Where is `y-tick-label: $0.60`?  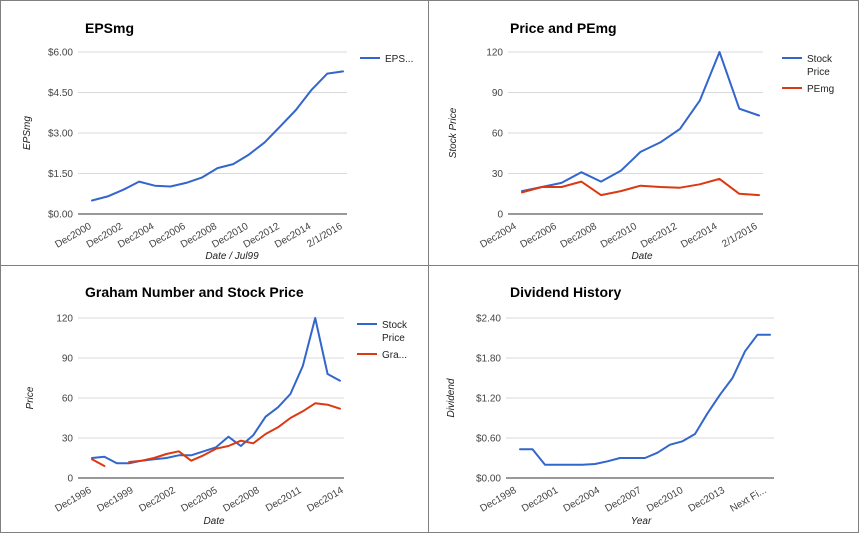 y-tick-label: $0.60 is located at coordinates (488, 439).